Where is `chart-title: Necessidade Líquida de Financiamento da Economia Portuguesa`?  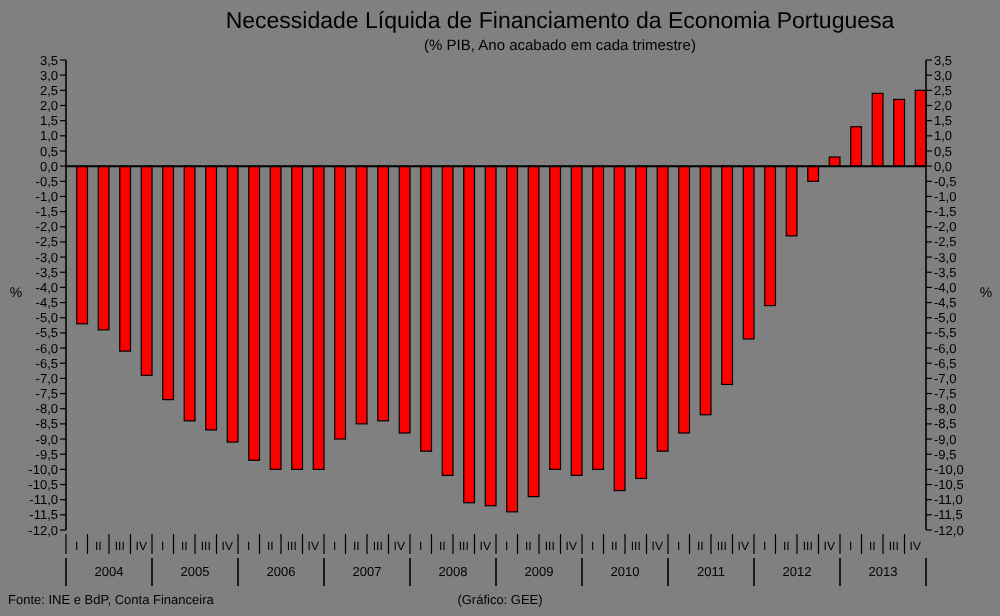 chart-title: Necessidade Líquida de Financiamento da Economia Portuguesa is located at coordinates (560, 22).